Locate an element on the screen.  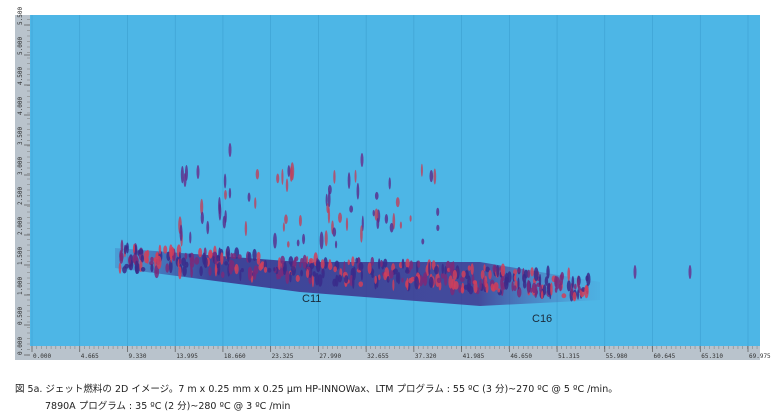
x-tick-label: 60.645 is located at coordinates (665, 356).